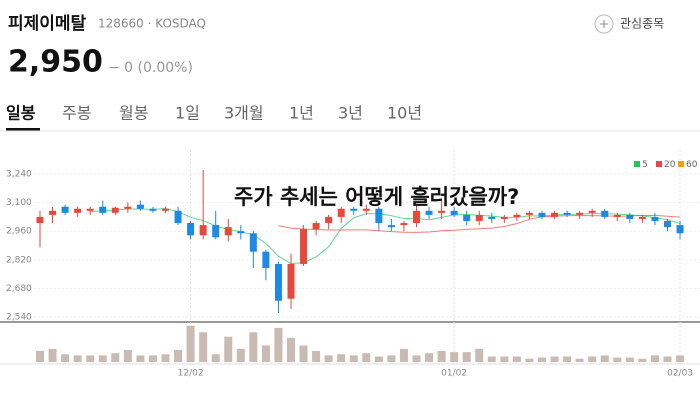 The image size is (700, 400). Describe the element at coordinates (404, 113) in the screenshot. I see `tab: 10년` at that location.